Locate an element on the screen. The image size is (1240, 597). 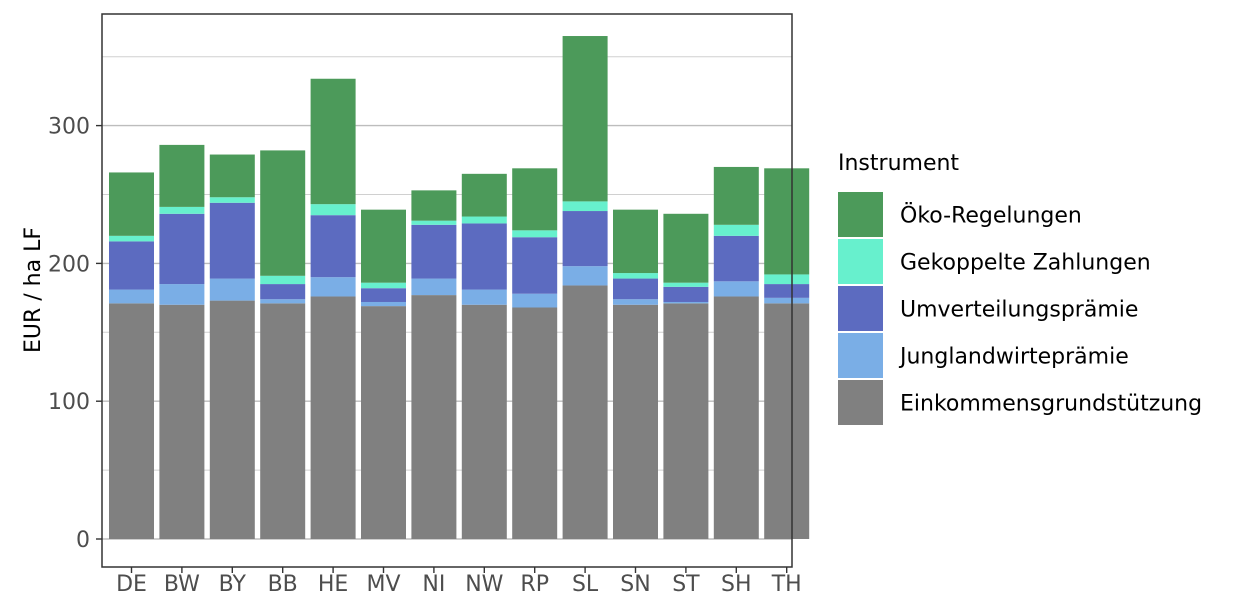
legend-label: Junglandwirteprämie is located at coordinates (1013, 357).